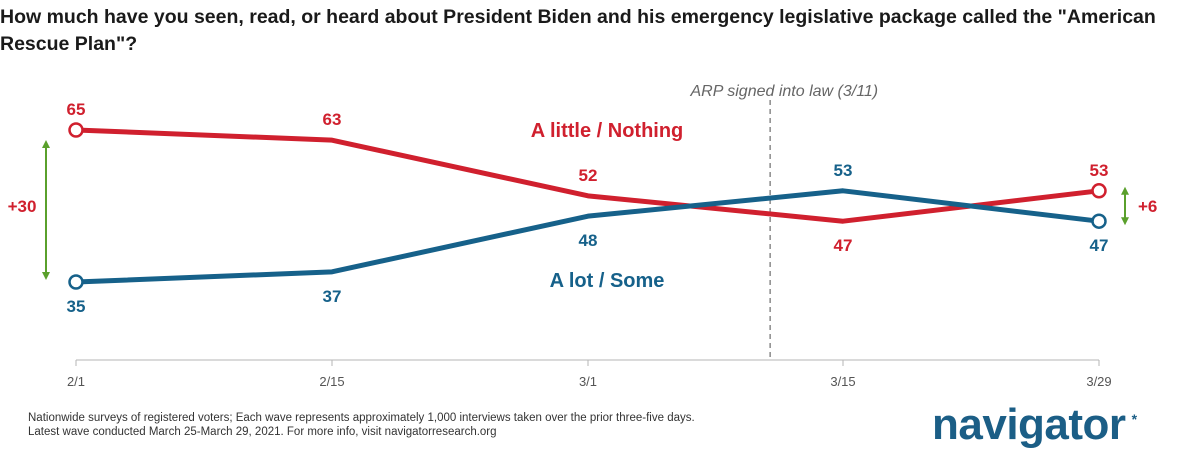 This screenshot has height=474, width=1200. I want to click on data-label: 48, so click(588, 240).